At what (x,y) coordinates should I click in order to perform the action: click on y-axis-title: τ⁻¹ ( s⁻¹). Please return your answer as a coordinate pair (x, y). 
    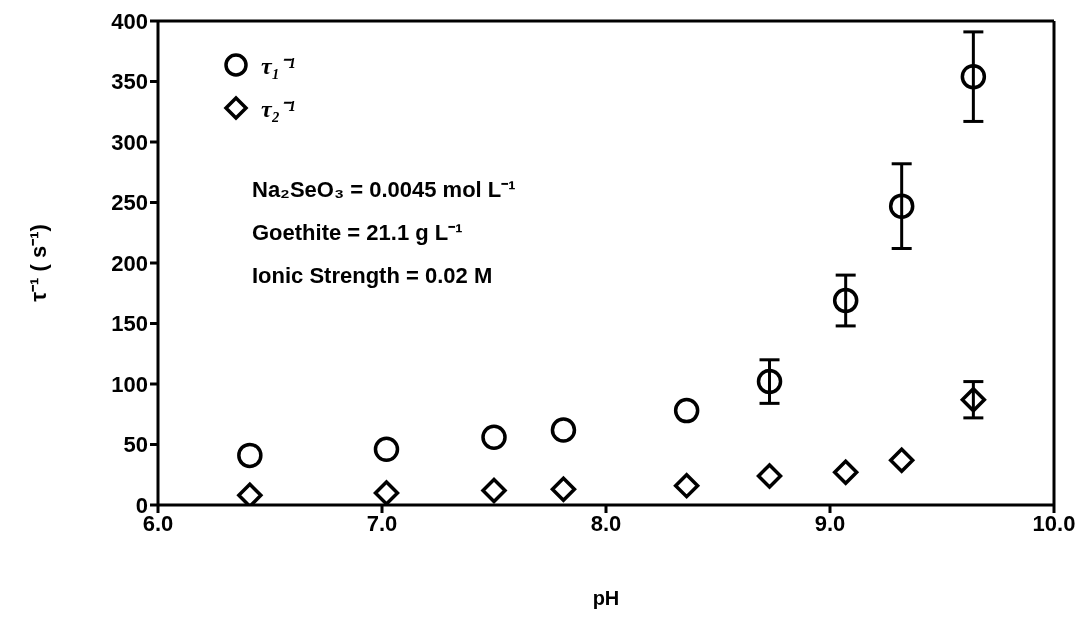
    Looking at the image, I should click on (38, 263).